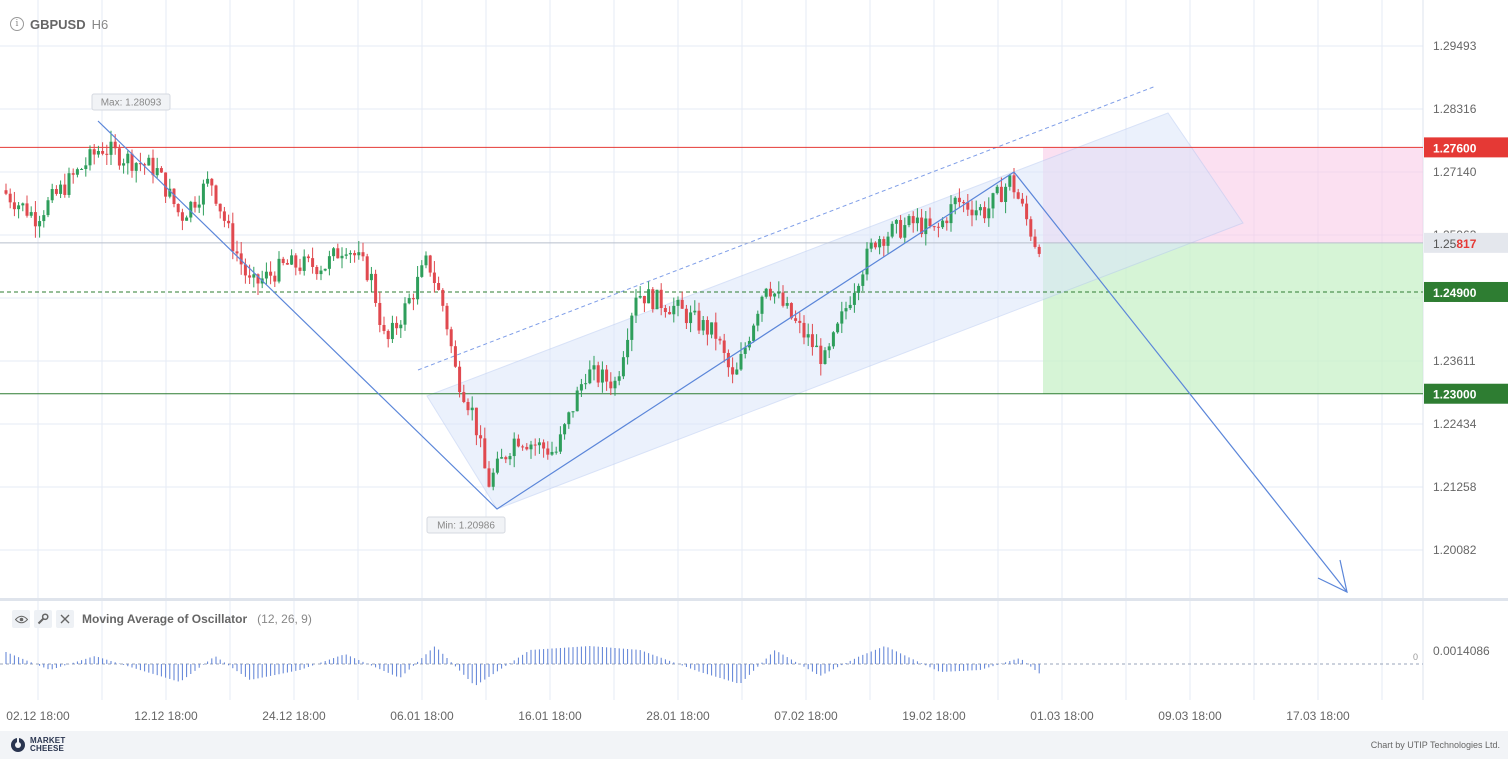 Image resolution: width=1508 pixels, height=764 pixels. I want to click on pane-separator, so click(754, 599).